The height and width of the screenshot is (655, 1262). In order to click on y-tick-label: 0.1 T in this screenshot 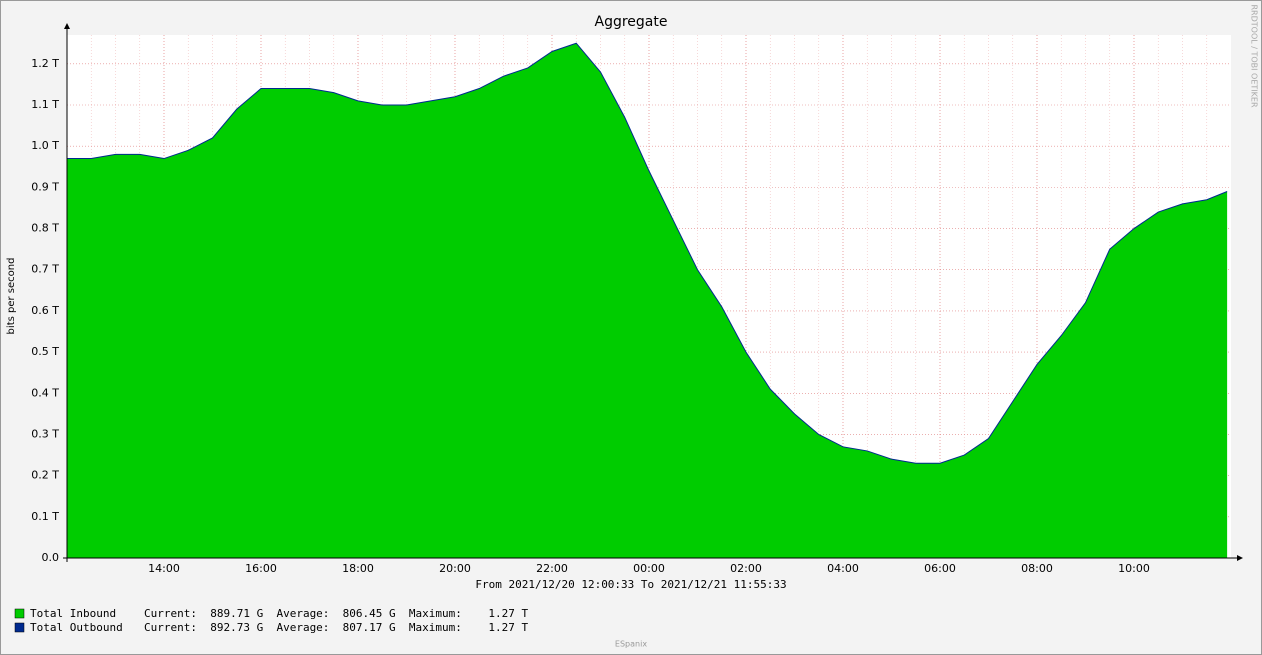, I will do `click(45, 516)`.